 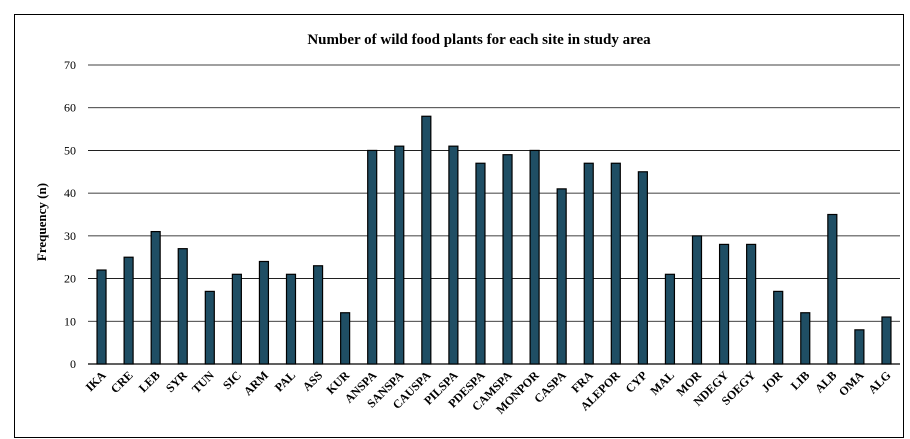 What do you see at coordinates (886, 340) in the screenshot?
I see `bar-alg` at bounding box center [886, 340].